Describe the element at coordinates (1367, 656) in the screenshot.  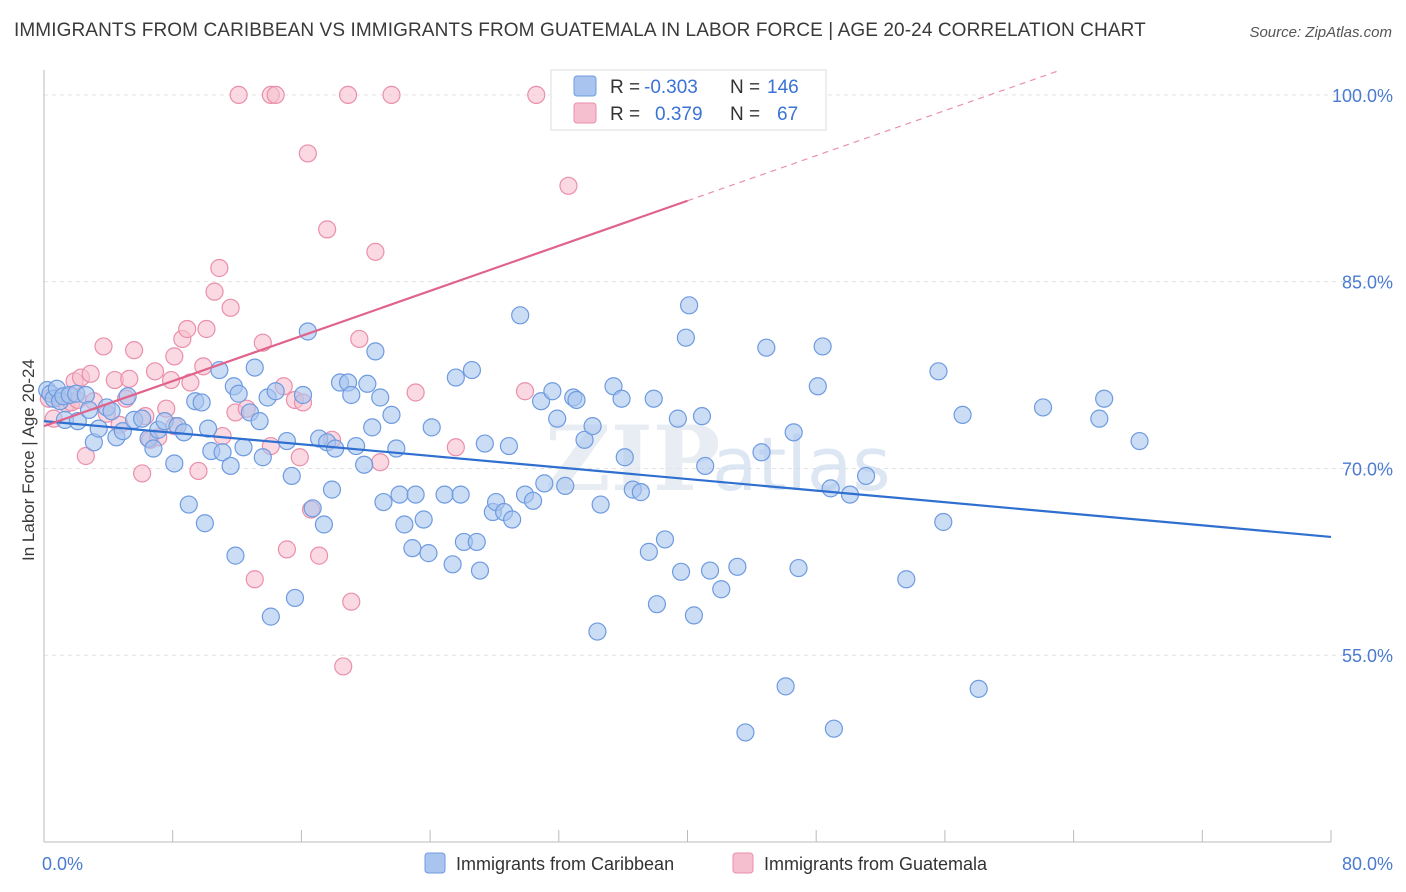
I see `y-tick-label-0: 55.0%` at that location.